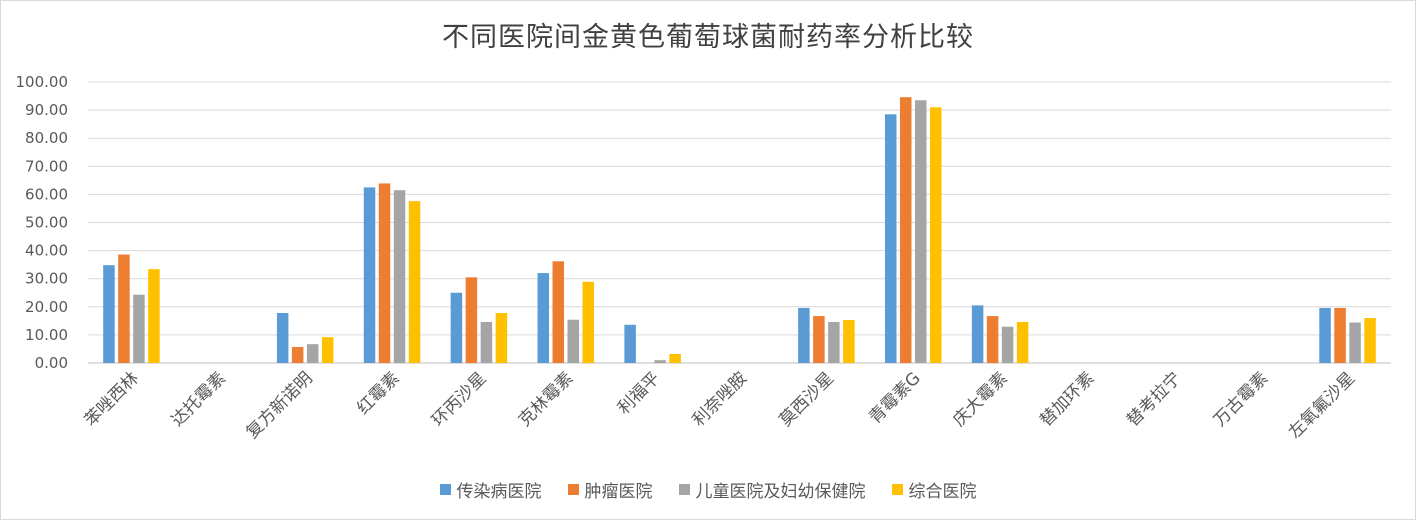 The image size is (1416, 520). I want to click on y-tick-label: 60.00, so click(46, 194).